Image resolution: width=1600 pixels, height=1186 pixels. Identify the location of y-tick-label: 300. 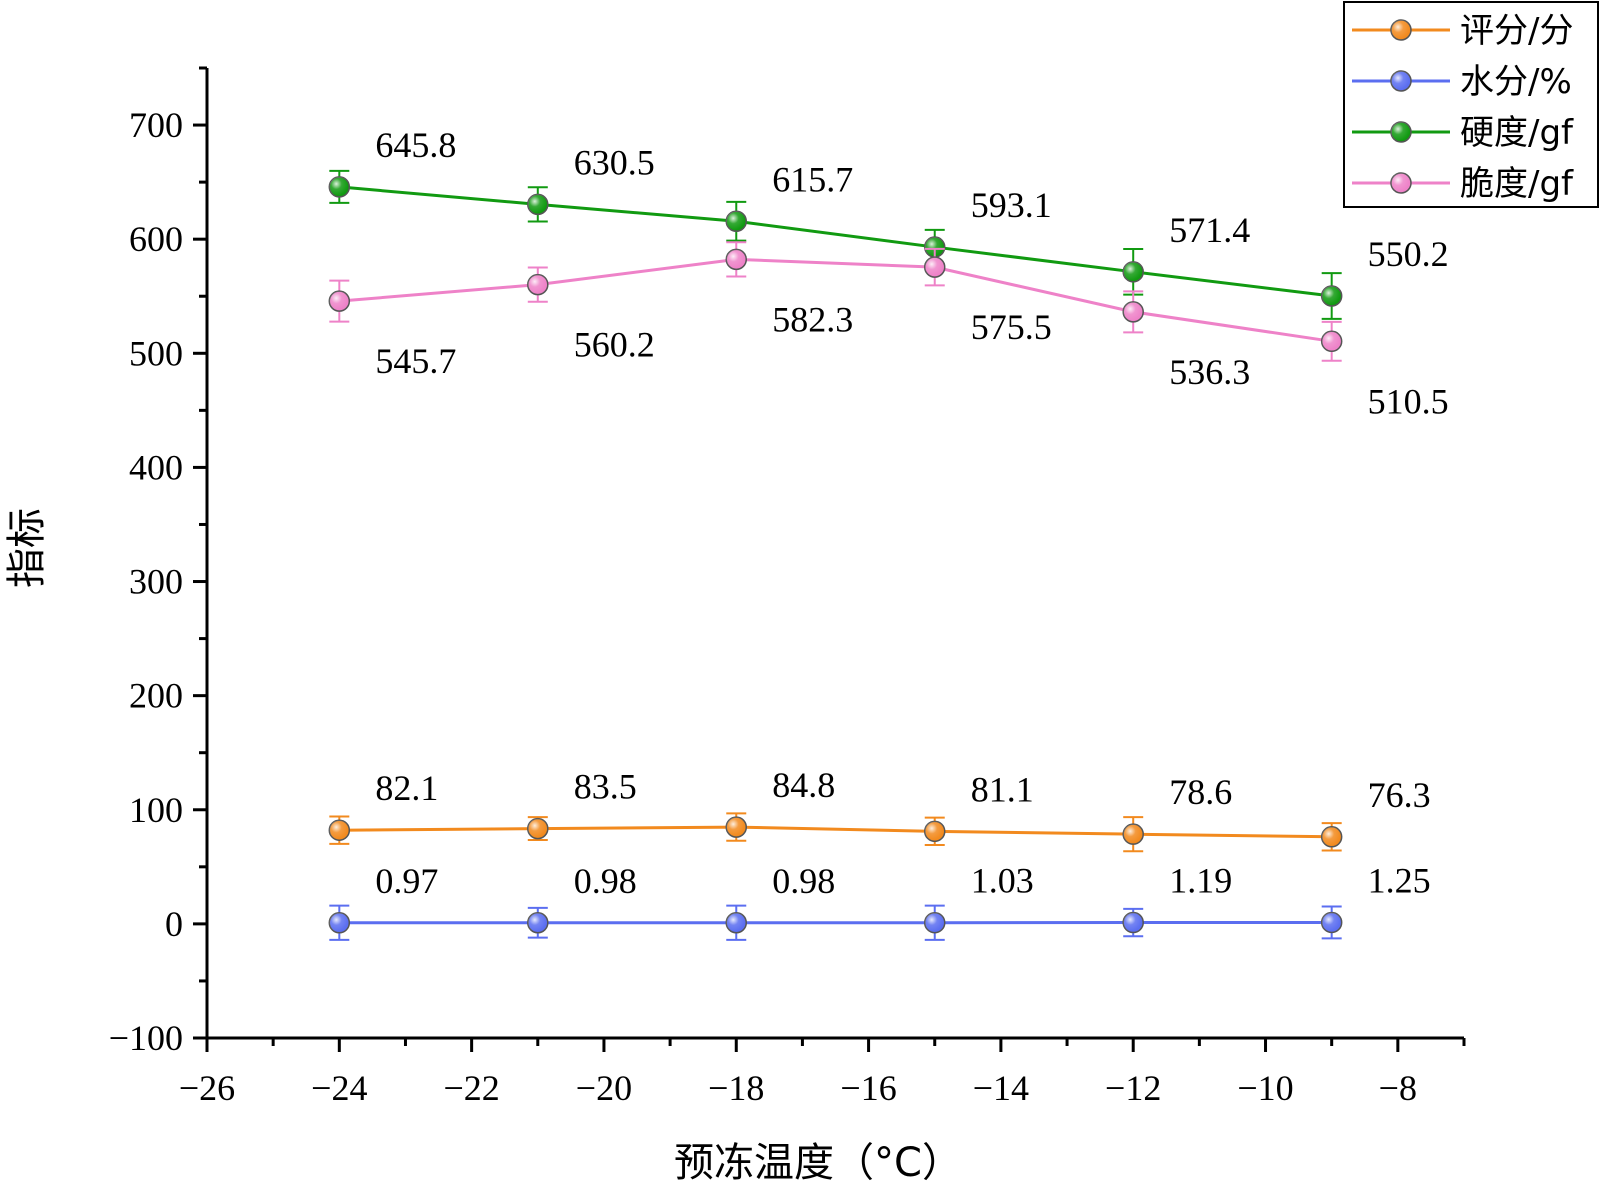
(156, 582).